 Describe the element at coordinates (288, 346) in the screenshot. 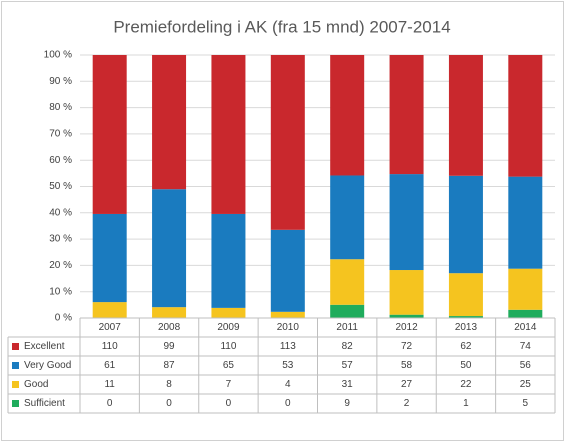

I see `table-value: 113` at that location.